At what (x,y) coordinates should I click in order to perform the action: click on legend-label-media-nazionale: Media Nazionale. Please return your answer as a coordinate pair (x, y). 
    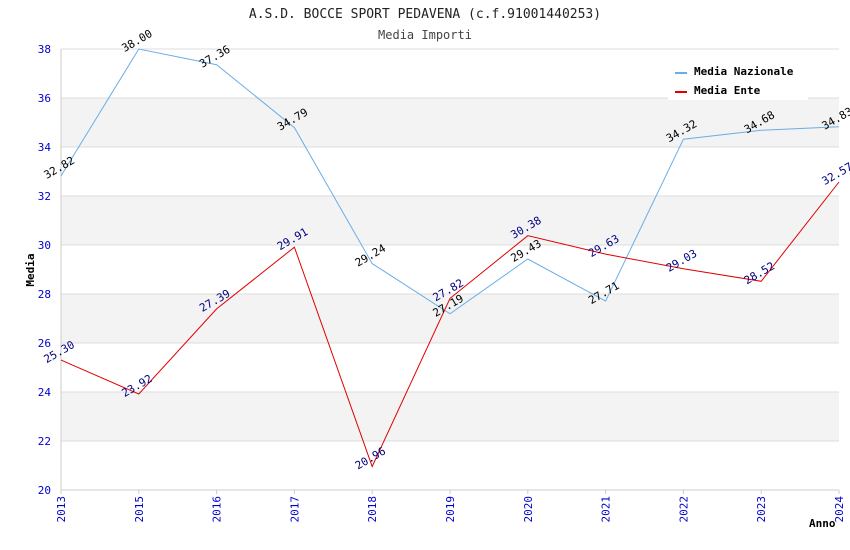
    Looking at the image, I should click on (744, 71).